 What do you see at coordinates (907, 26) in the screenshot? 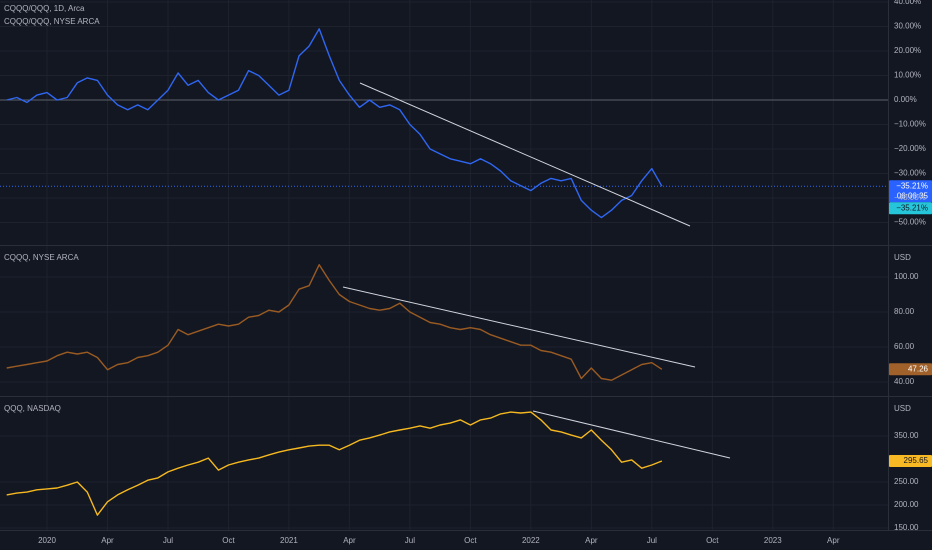
I see `y-tick-label: 30.00%` at bounding box center [907, 26].